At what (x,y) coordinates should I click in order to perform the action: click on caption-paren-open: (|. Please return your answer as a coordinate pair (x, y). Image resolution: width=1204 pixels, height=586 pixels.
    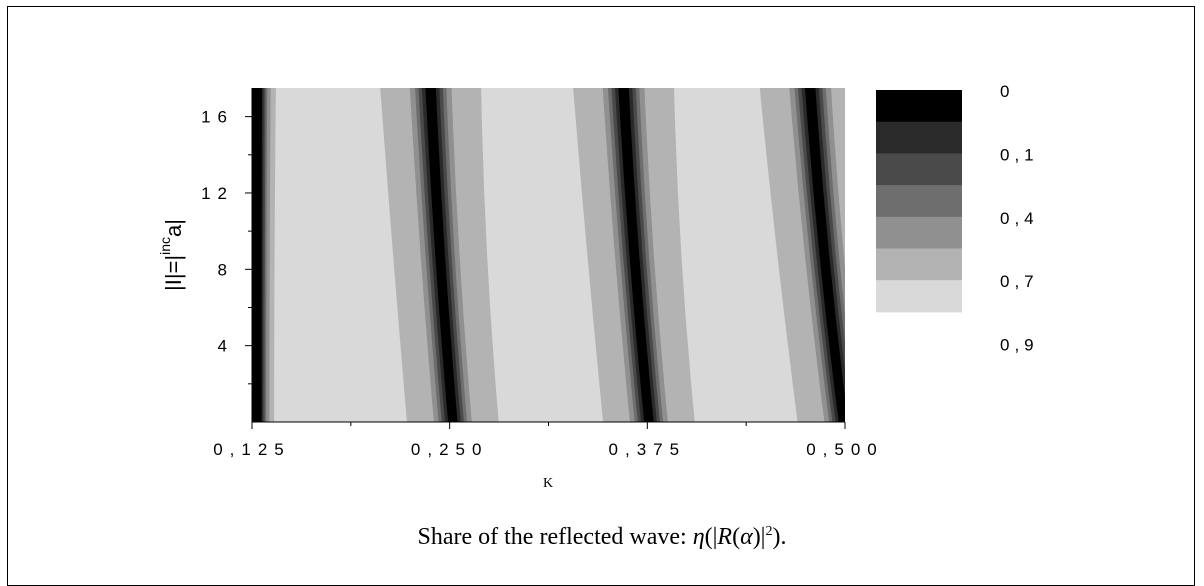
    Looking at the image, I should click on (711, 537).